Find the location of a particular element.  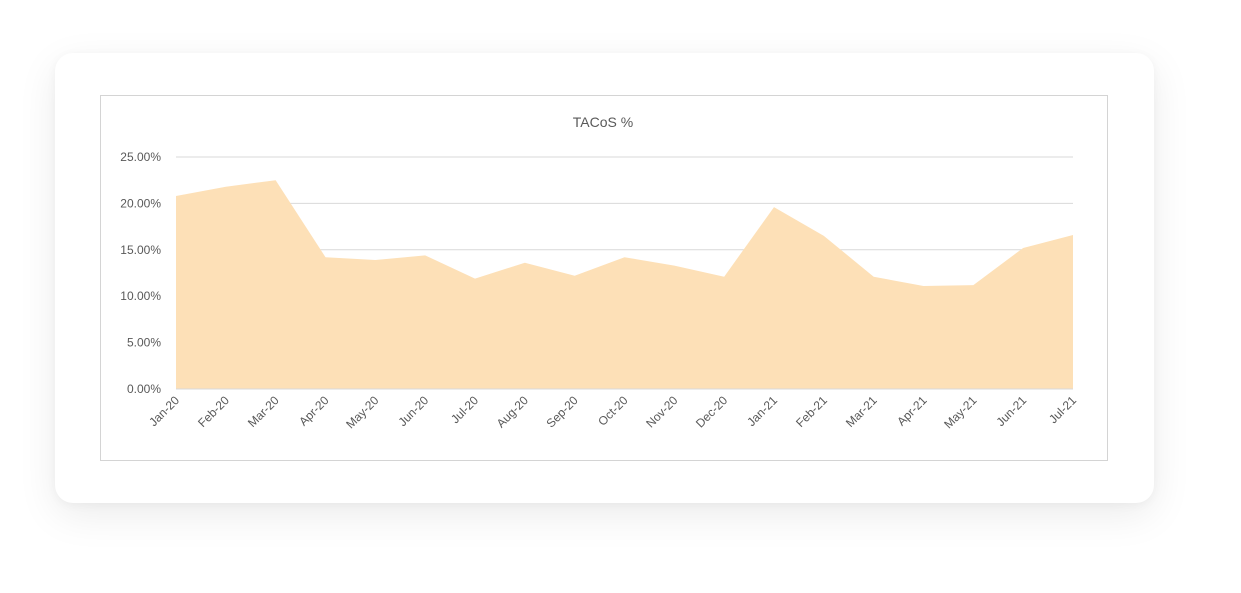

y-tick-label: 0.00% is located at coordinates (144, 389).